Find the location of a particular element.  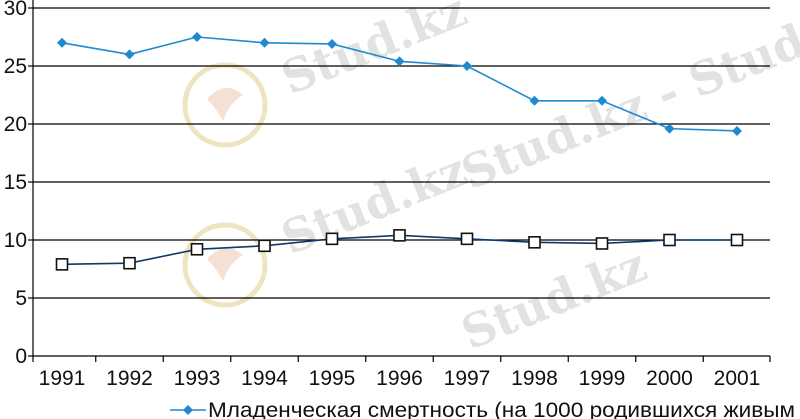

x-tick-label: 1997 is located at coordinates (467, 378).